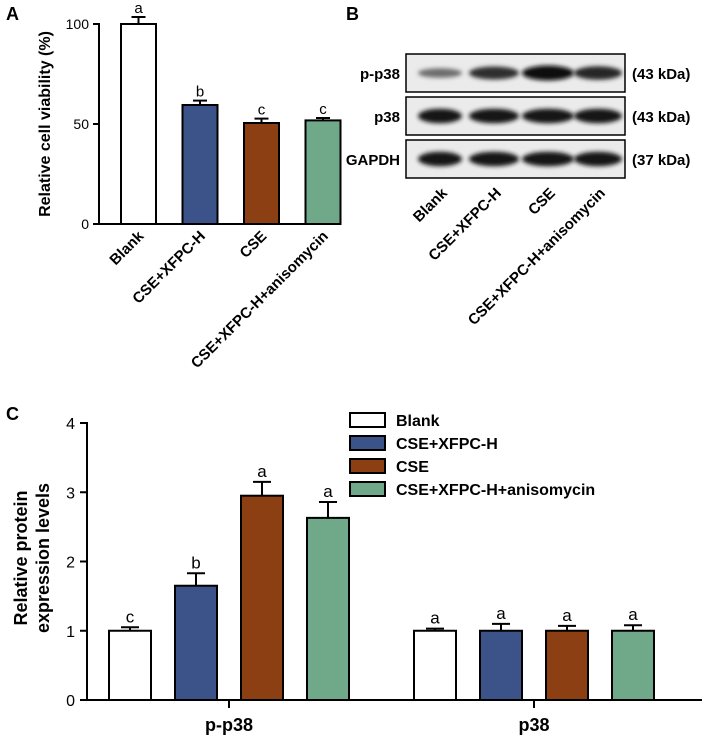  I want to click on panel-a-category-label: CSE, so click(253, 245).